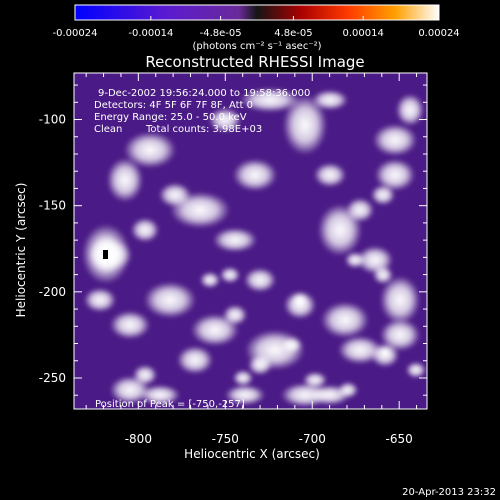 The width and height of the screenshot is (500, 500). I want to click on colorbar-unit-label: (photons cm⁻² s⁻¹ asec⁻²), so click(256, 46).